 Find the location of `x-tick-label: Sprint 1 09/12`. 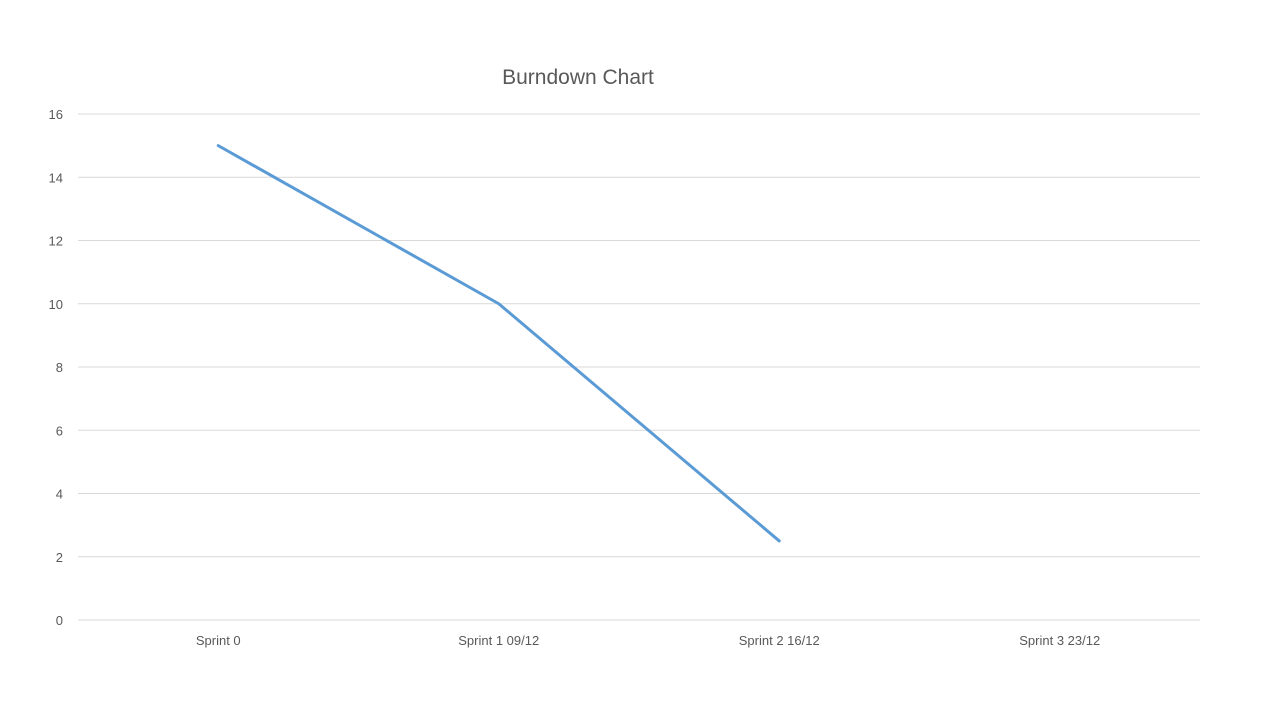

x-tick-label: Sprint 1 09/12 is located at coordinates (498, 640).